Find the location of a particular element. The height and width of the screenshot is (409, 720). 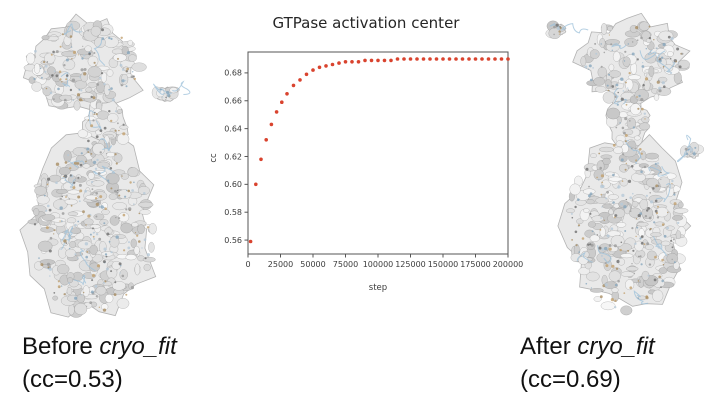

svg-text: 125000 is located at coordinates (410, 264).